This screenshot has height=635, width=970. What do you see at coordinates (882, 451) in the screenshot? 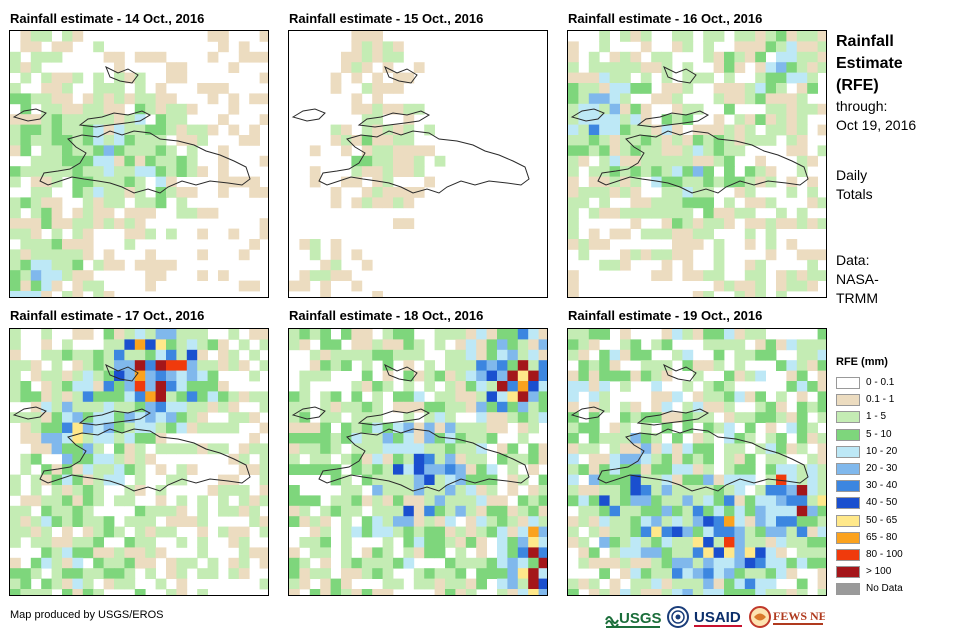
I see `legend-label: 10 - 20` at bounding box center [882, 451].